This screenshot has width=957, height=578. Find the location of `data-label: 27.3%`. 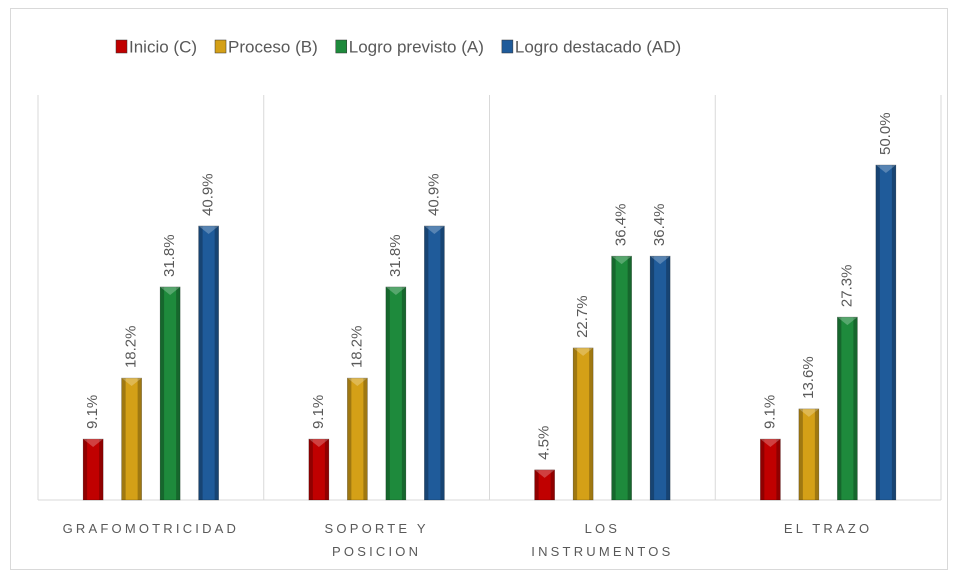

data-label: 27.3% is located at coordinates (846, 286).